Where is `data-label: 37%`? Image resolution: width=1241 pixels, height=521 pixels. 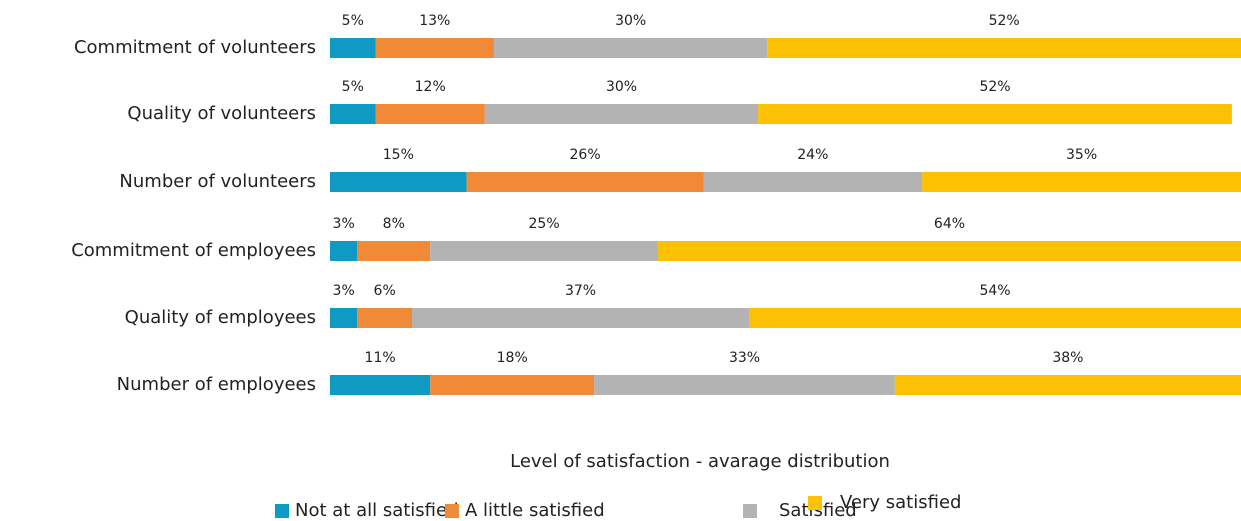
data-label: 37% is located at coordinates (580, 291).